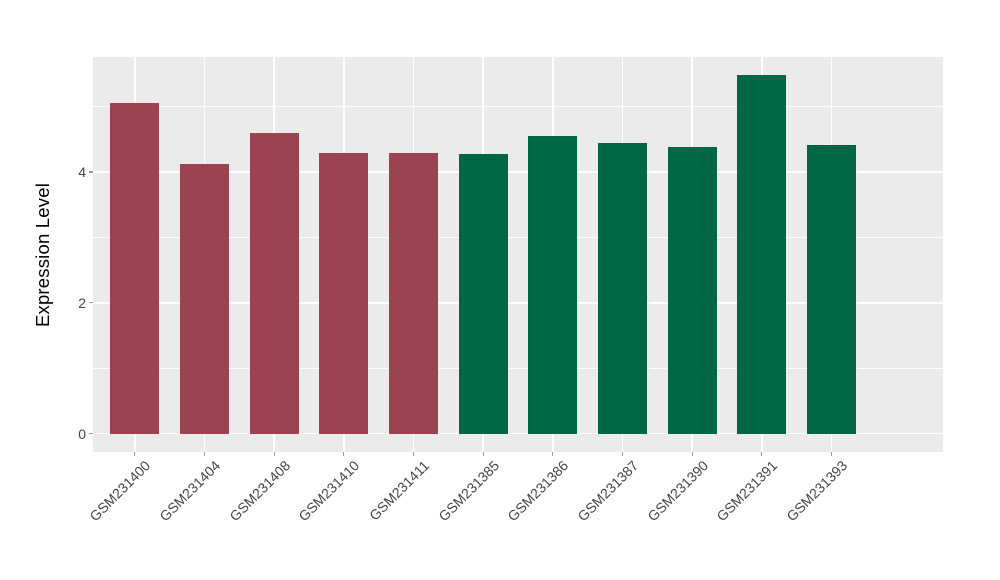 This screenshot has height=580, width=1000. What do you see at coordinates (553, 285) in the screenshot?
I see `bar-GSM231386` at bounding box center [553, 285].